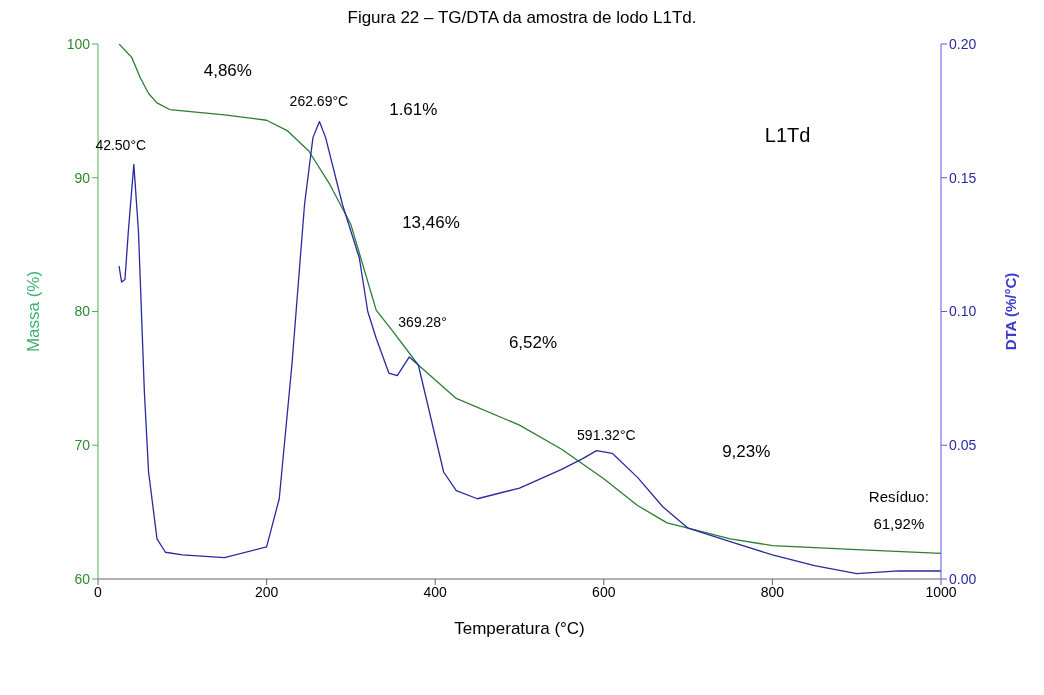 Image resolution: width=1044 pixels, height=695 pixels. Describe the element at coordinates (899, 523) in the screenshot. I see `annotation: 61,92%` at that location.